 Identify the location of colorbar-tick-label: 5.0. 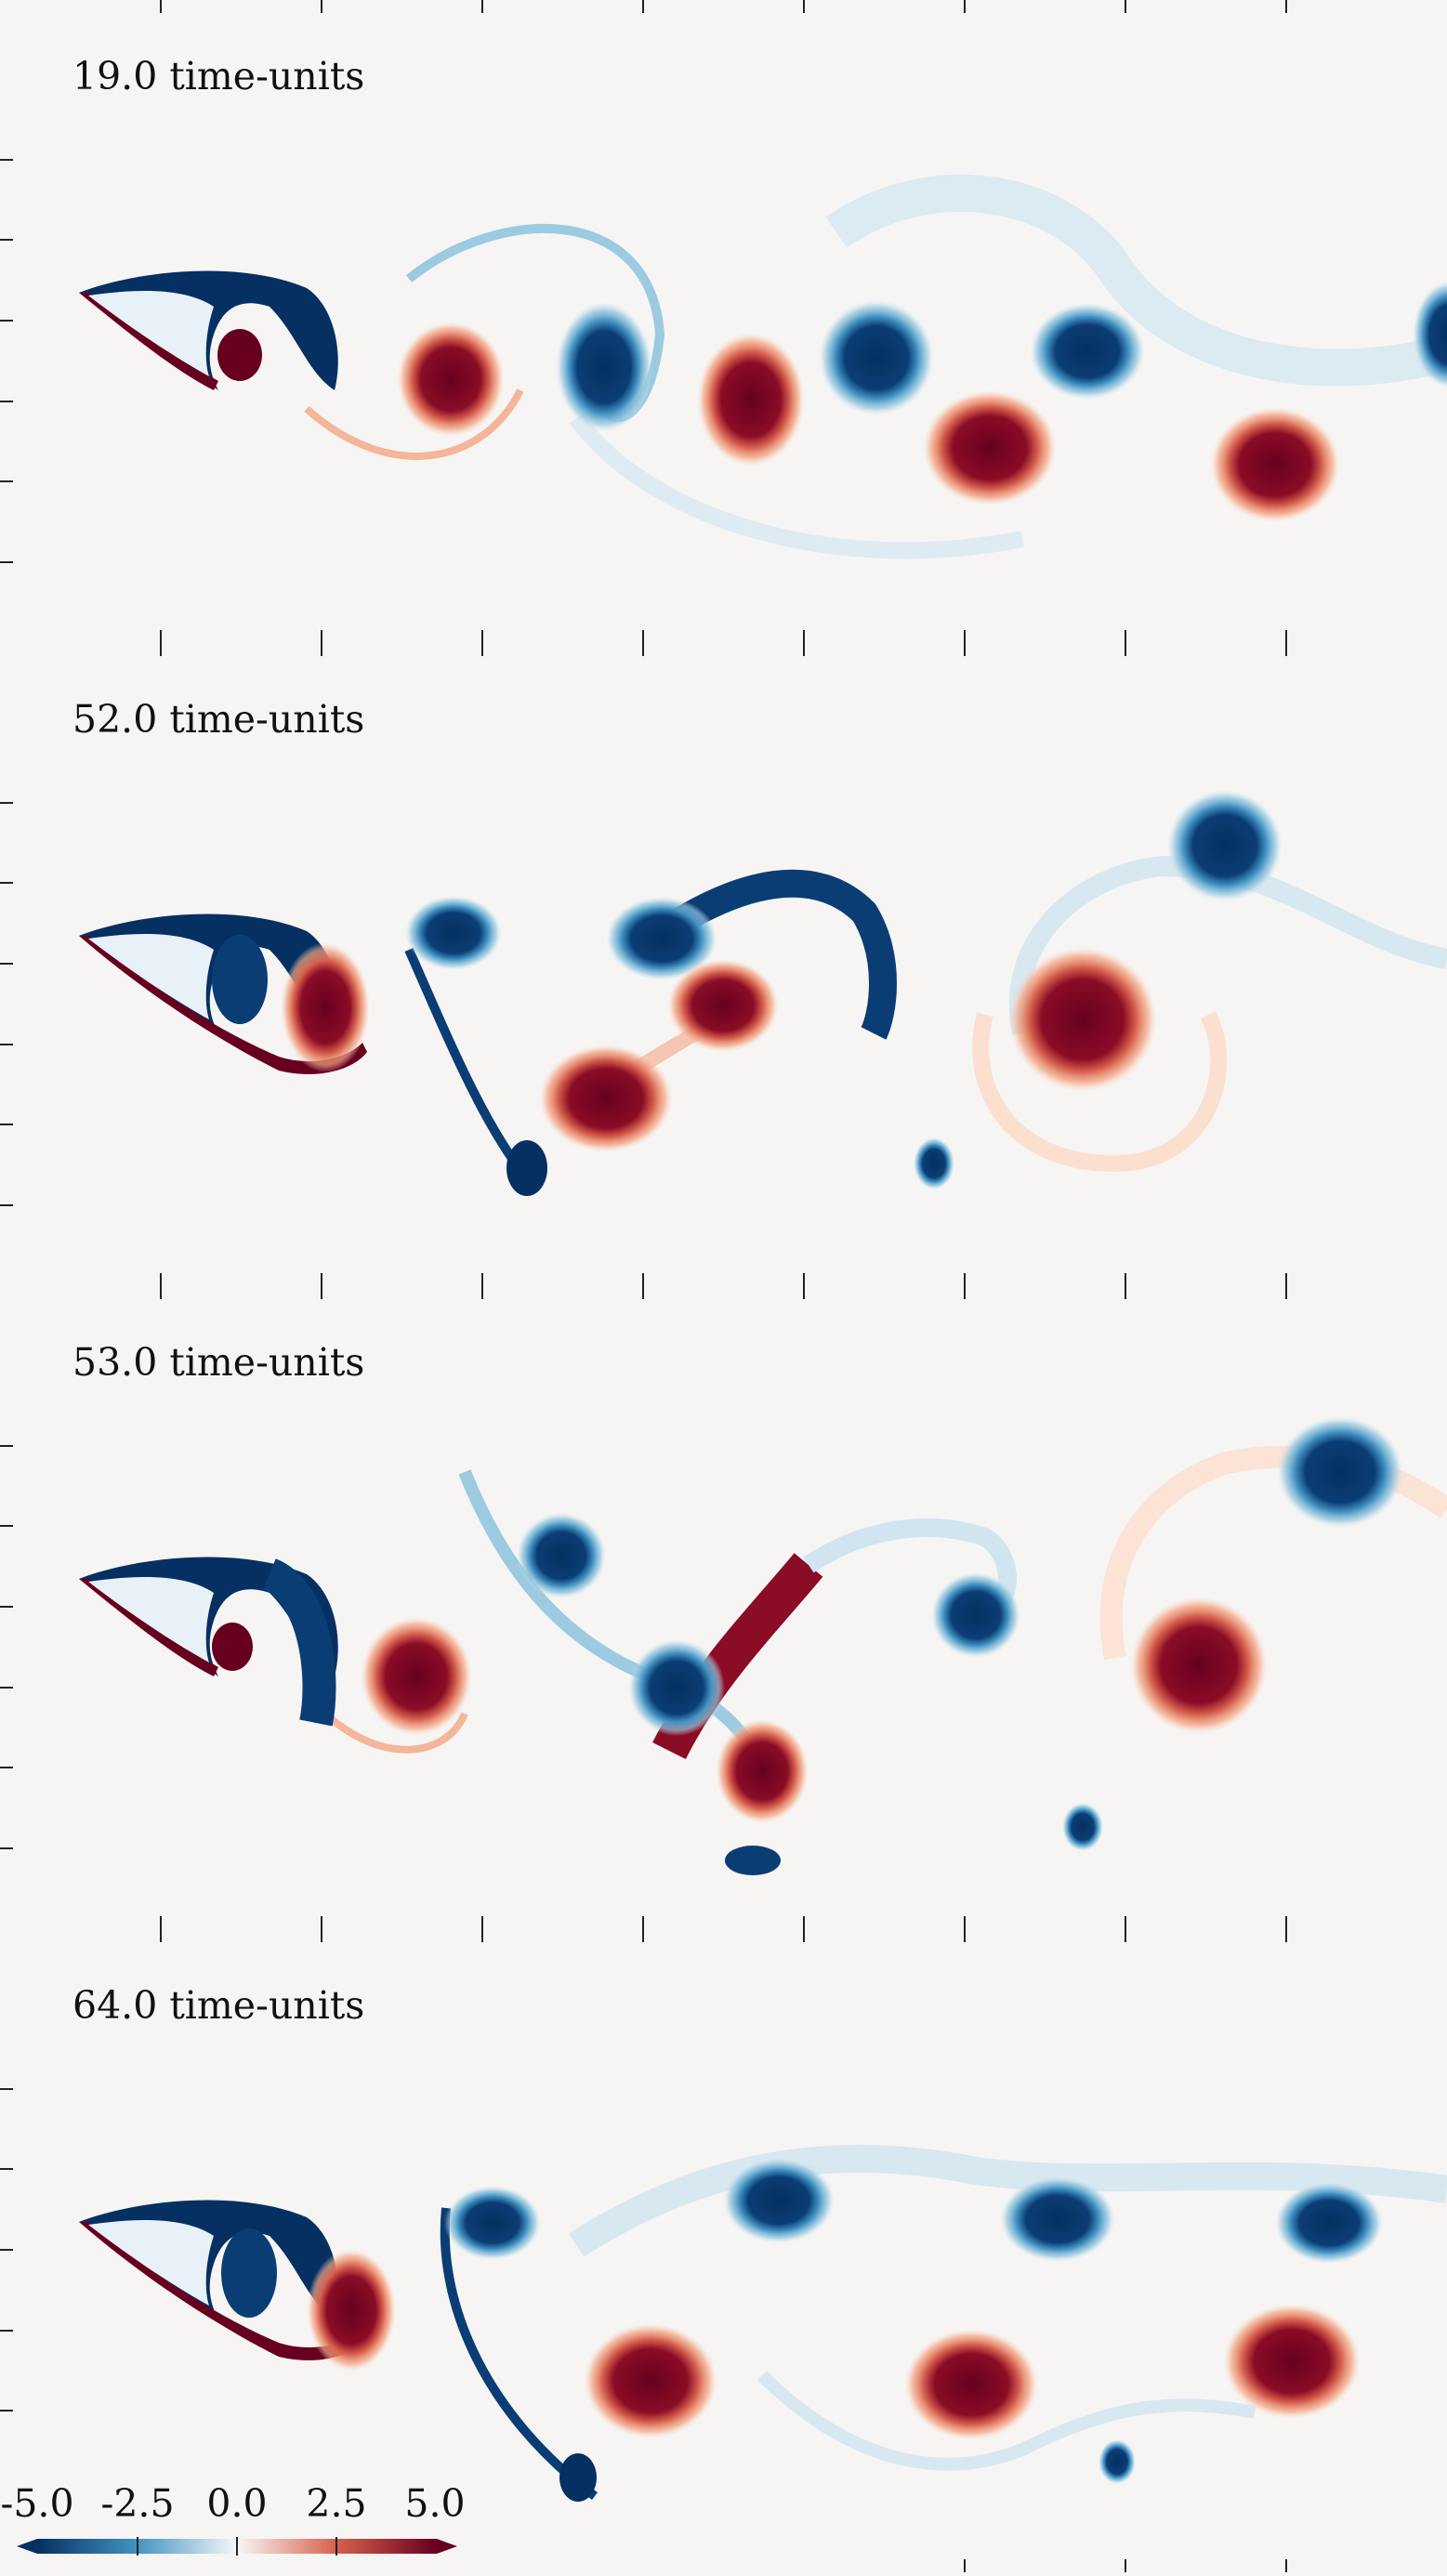
(435, 2503).